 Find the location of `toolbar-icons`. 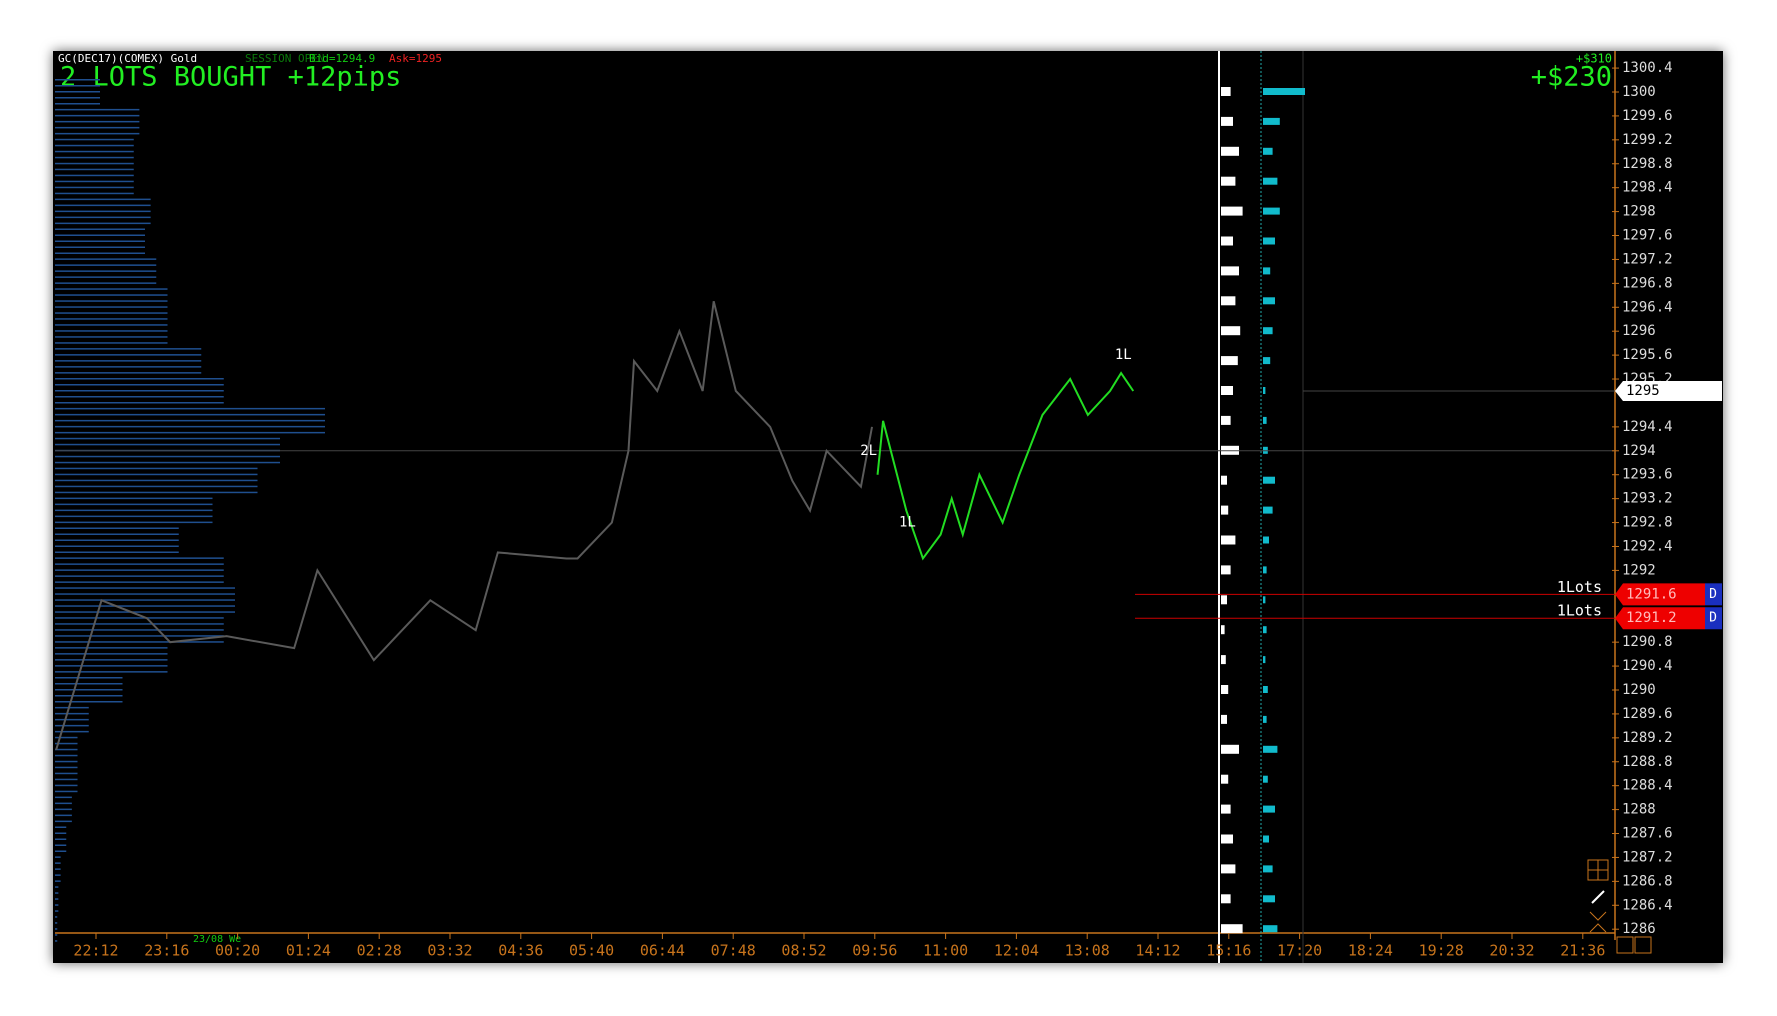

toolbar-icons is located at coordinates (1619, 906).